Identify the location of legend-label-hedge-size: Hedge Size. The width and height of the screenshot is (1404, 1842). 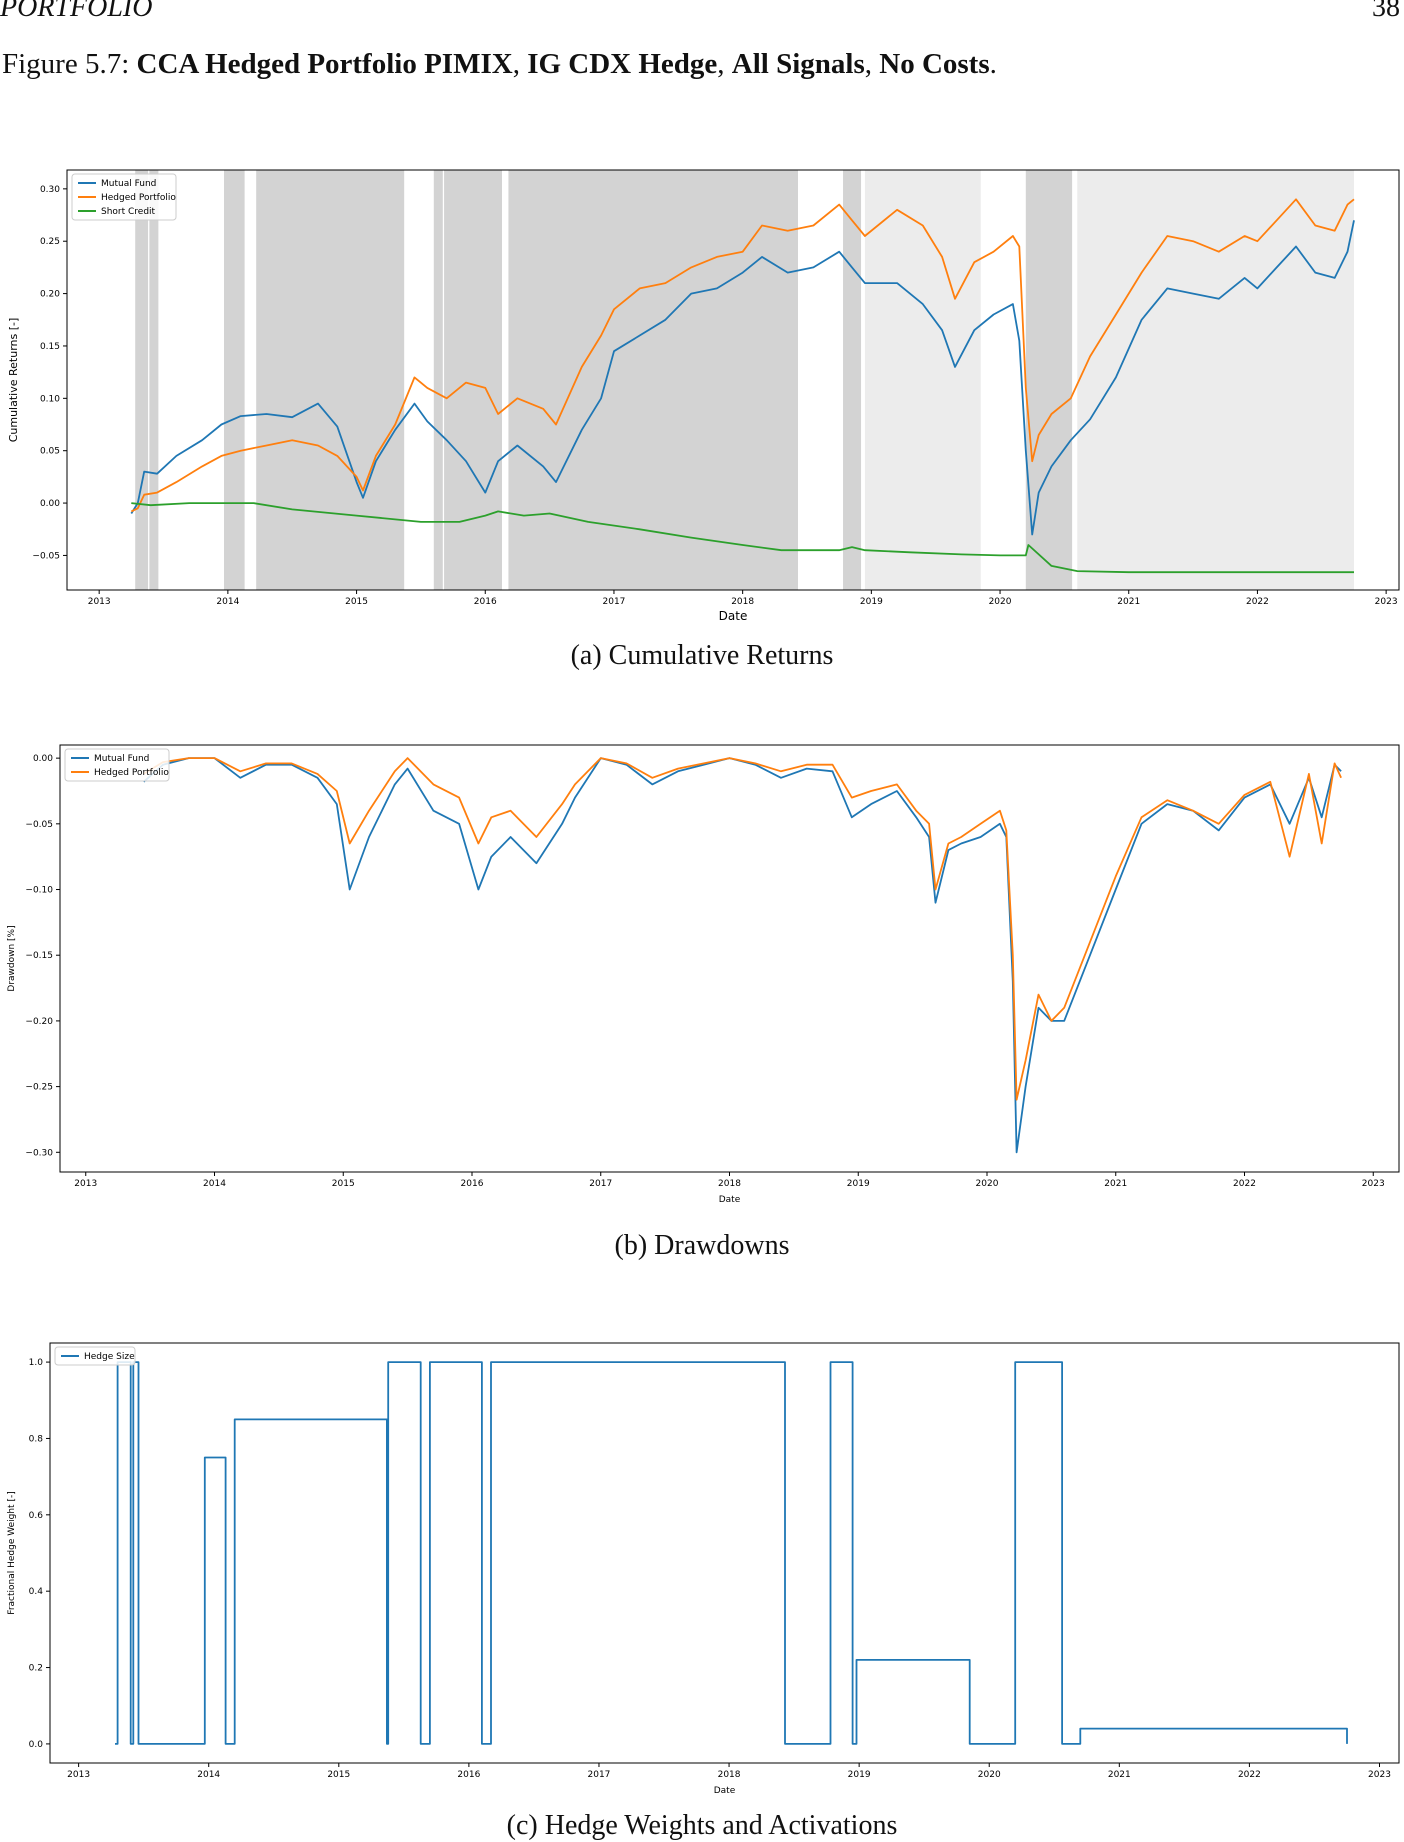
(109, 1357).